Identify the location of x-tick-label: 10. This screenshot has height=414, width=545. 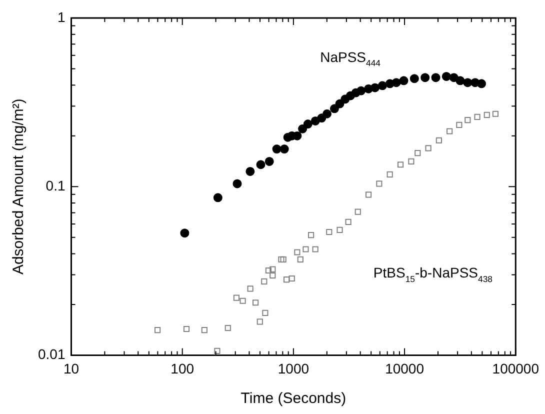
(71, 368).